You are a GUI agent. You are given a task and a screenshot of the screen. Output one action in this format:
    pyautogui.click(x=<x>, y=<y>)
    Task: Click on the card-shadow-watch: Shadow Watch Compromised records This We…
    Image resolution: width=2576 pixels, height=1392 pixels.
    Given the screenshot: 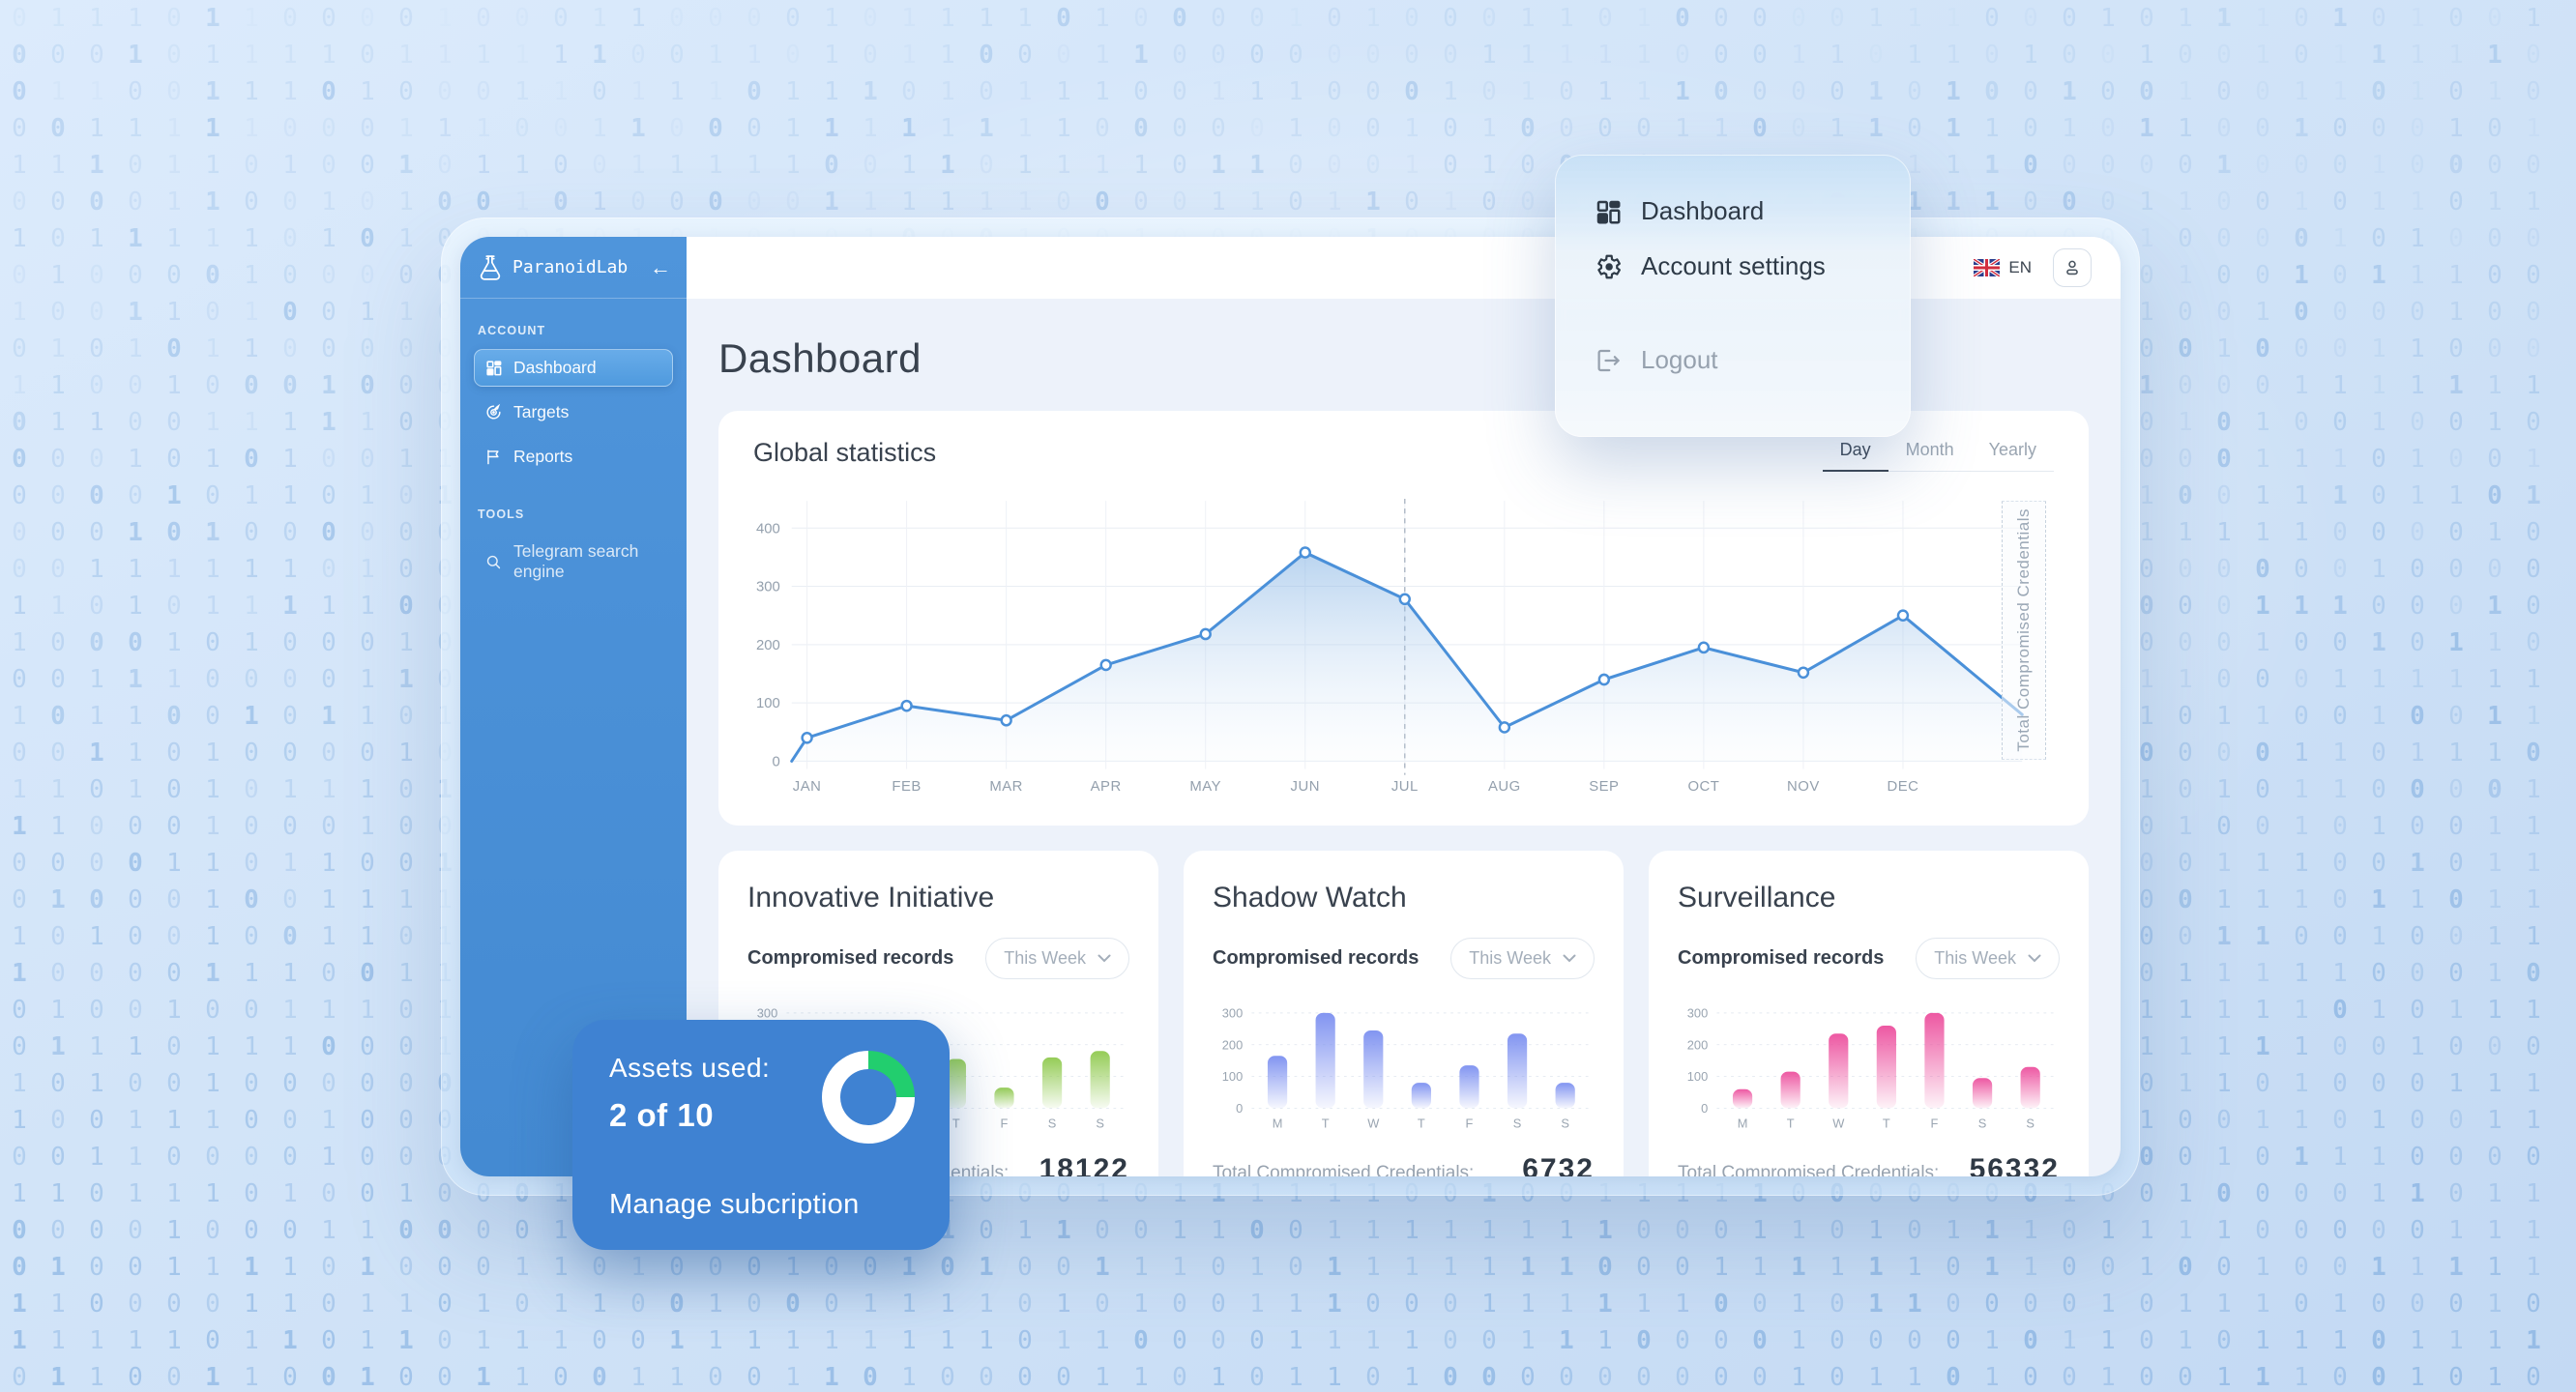 What is the action you would take?
    pyautogui.click(x=1404, y=1014)
    